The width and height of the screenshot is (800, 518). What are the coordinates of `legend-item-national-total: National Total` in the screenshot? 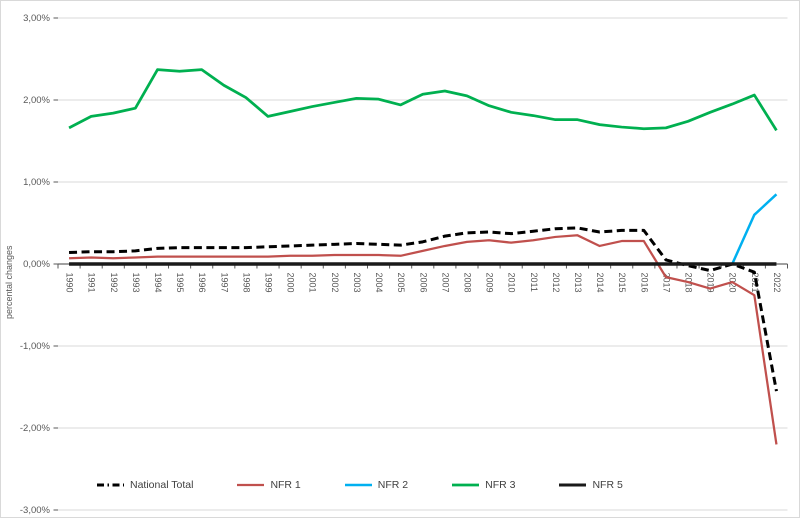 It's located at (145, 485).